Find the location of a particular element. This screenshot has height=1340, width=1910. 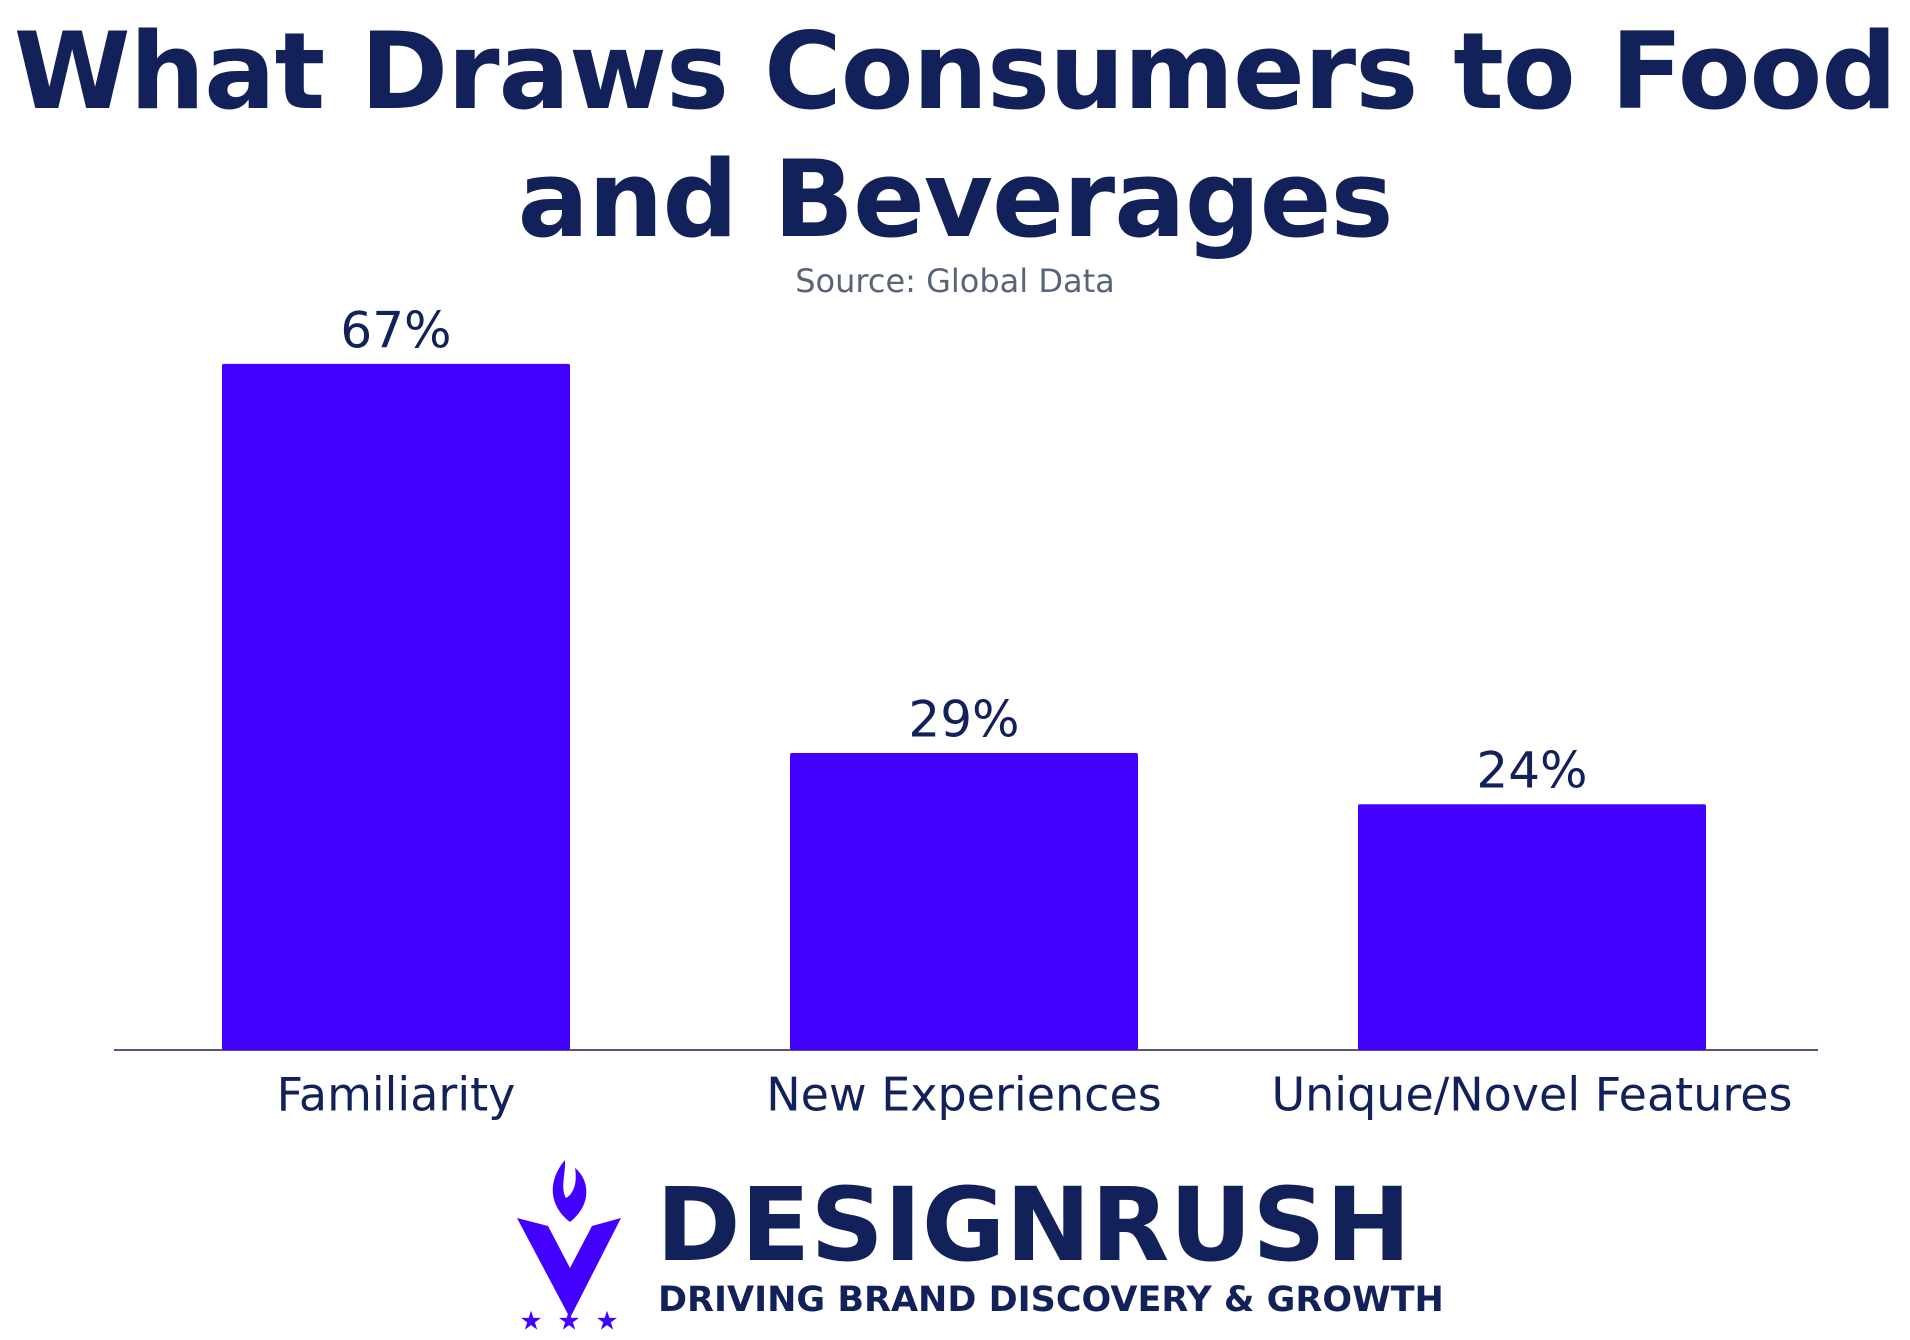

chart-subtitle: Source: Global Data is located at coordinates (955, 281).